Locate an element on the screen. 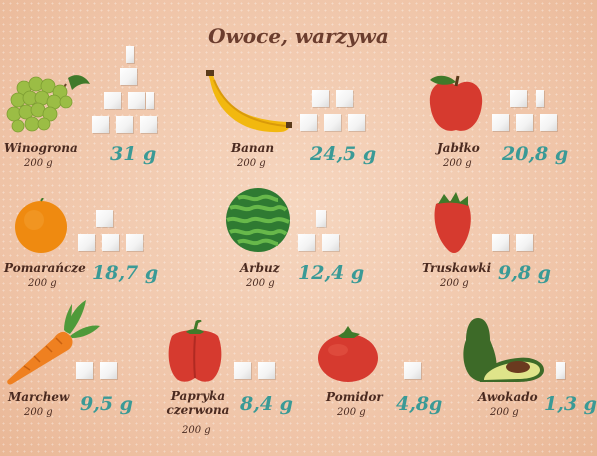 This screenshot has width=597, height=456. page-title: Owoce, warzywa is located at coordinates (298, 36).